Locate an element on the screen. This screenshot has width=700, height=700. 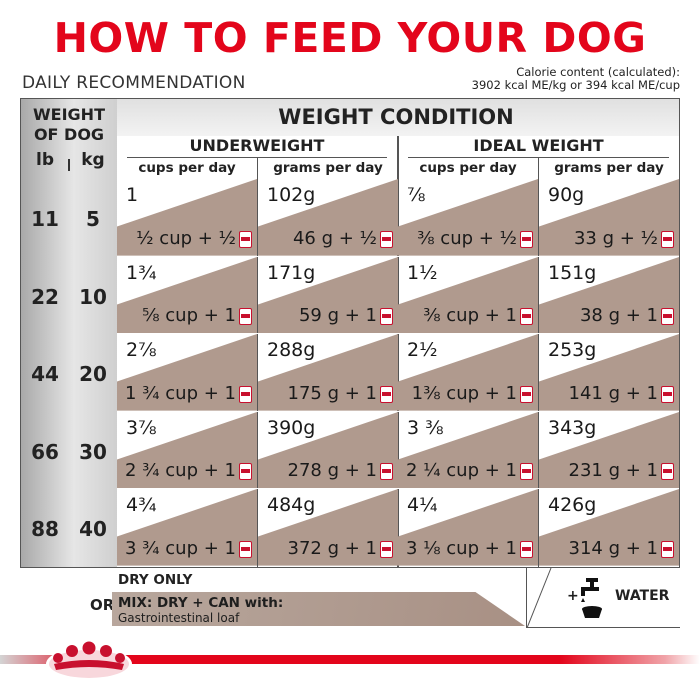
mix-amount: 1 ¾ cup + 1 is located at coordinates (188, 393).